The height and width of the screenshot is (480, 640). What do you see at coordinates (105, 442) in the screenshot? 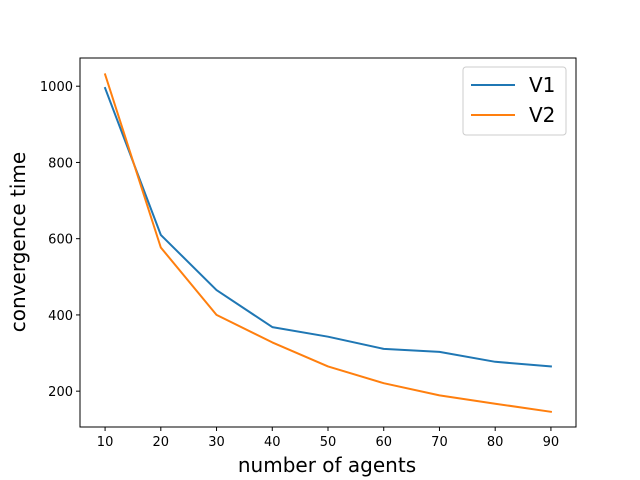
I see `x-tick-label: 10` at bounding box center [105, 442].